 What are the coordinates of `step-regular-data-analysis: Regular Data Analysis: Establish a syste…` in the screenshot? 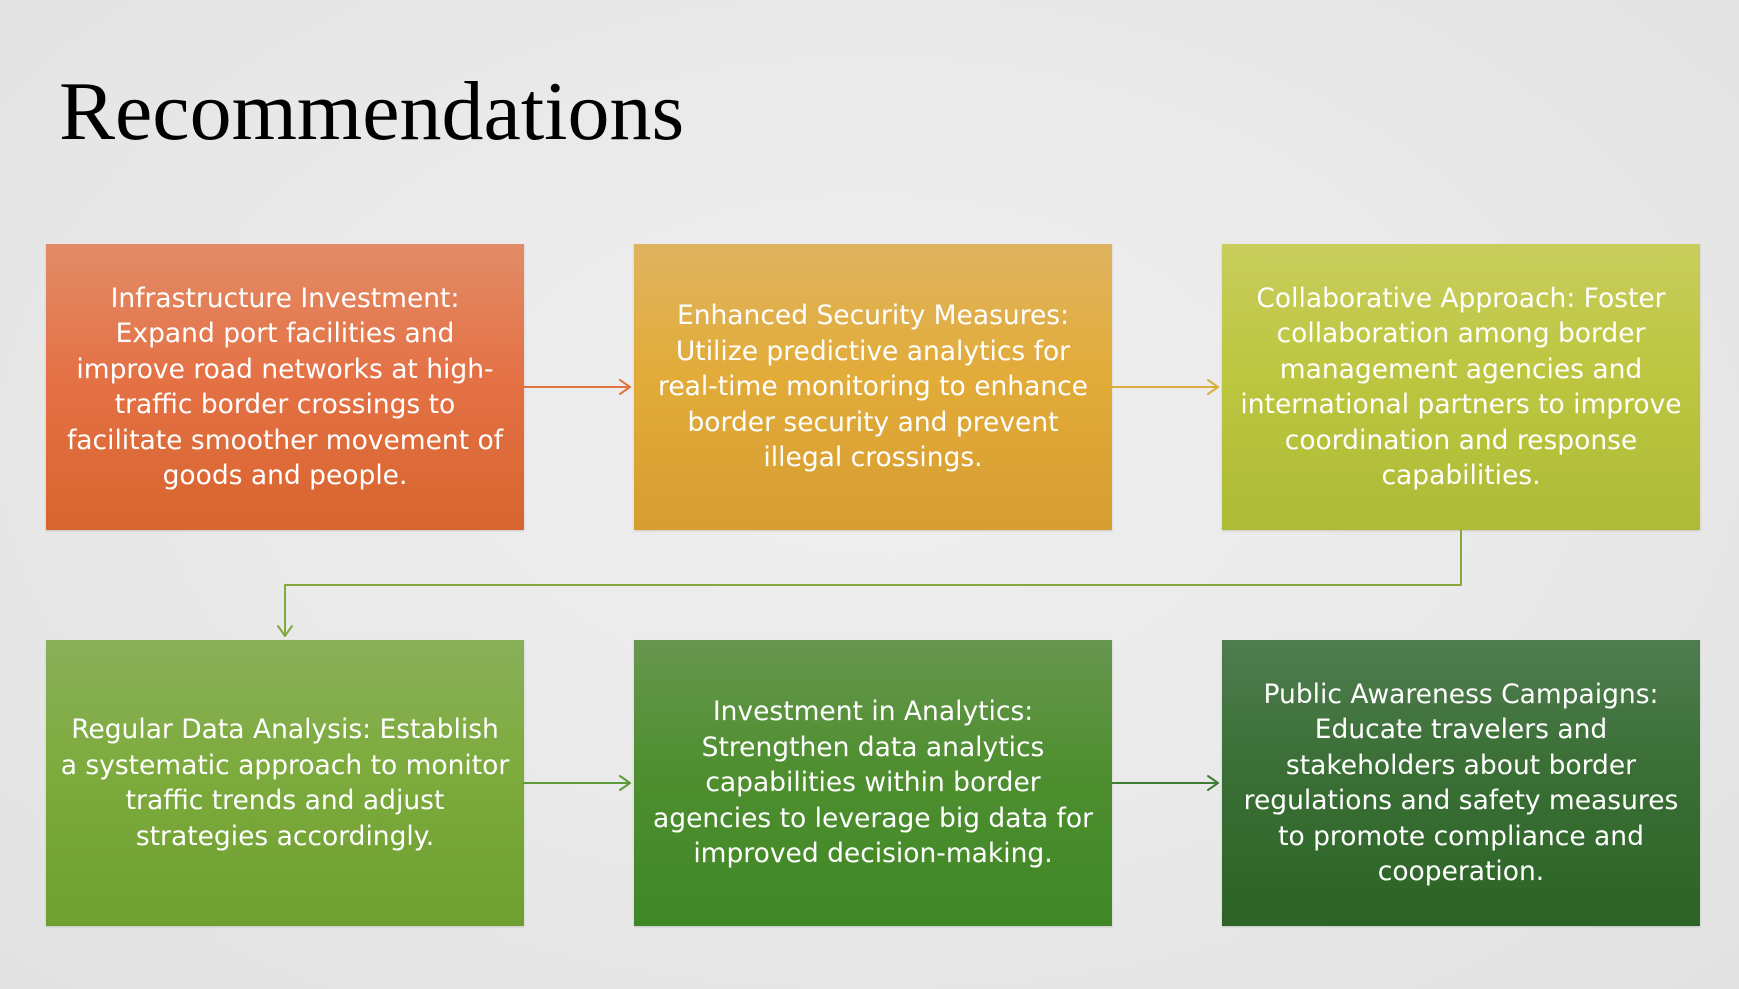 It's located at (285, 783).